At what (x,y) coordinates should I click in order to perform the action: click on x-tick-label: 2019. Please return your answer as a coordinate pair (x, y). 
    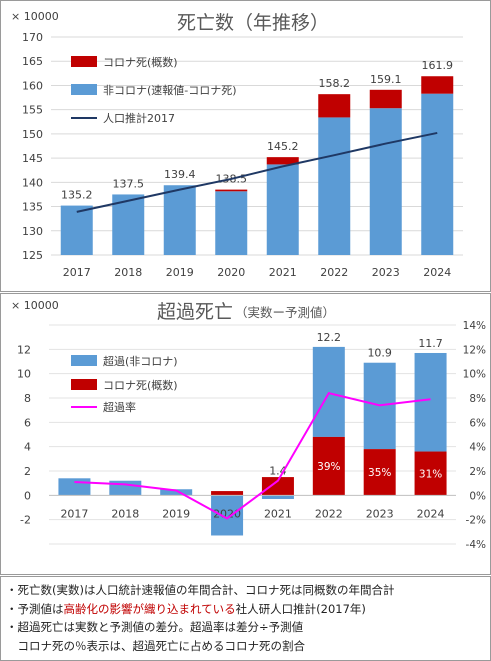
    Looking at the image, I should click on (180, 272).